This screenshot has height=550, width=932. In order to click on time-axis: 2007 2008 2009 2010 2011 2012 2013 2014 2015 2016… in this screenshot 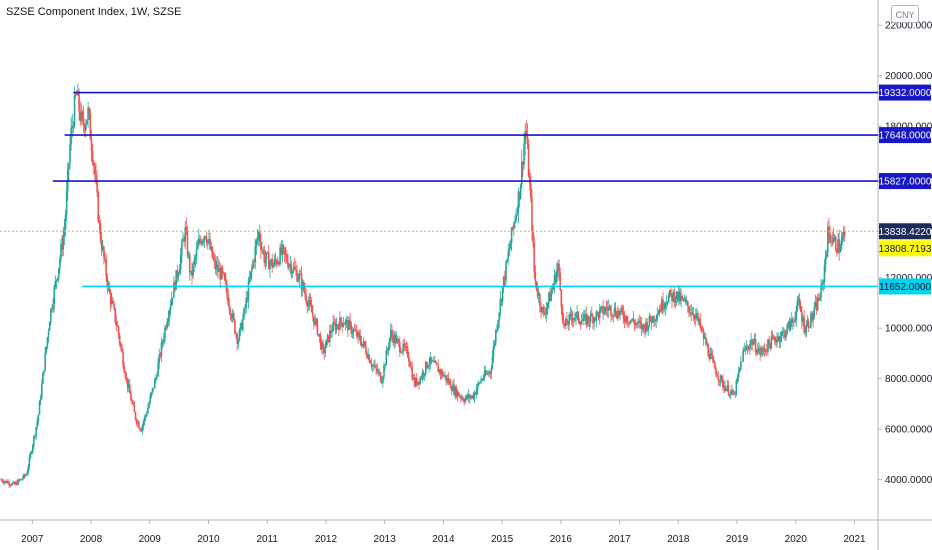, I will do `click(443, 532)`.